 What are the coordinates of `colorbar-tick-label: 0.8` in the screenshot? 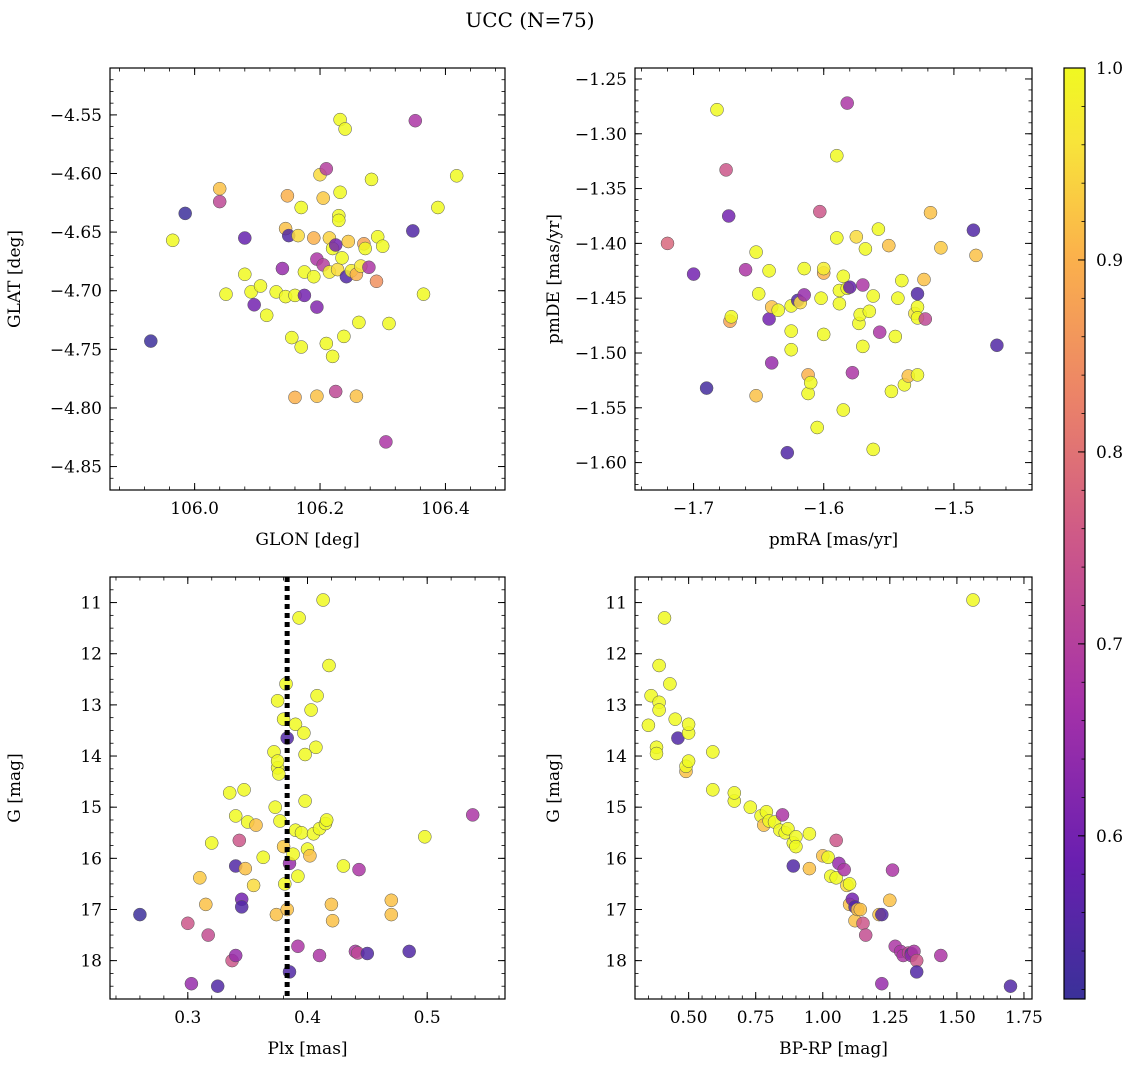 It's located at (1109, 453).